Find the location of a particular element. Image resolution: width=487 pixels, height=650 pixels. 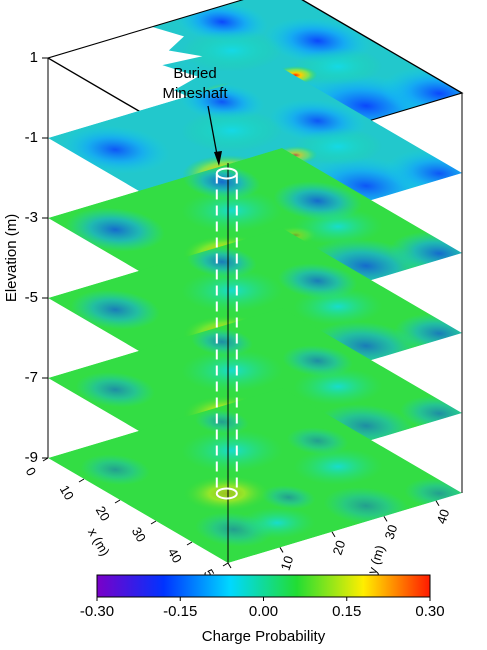

z-tick-label: -1 is located at coordinates (31, 137).